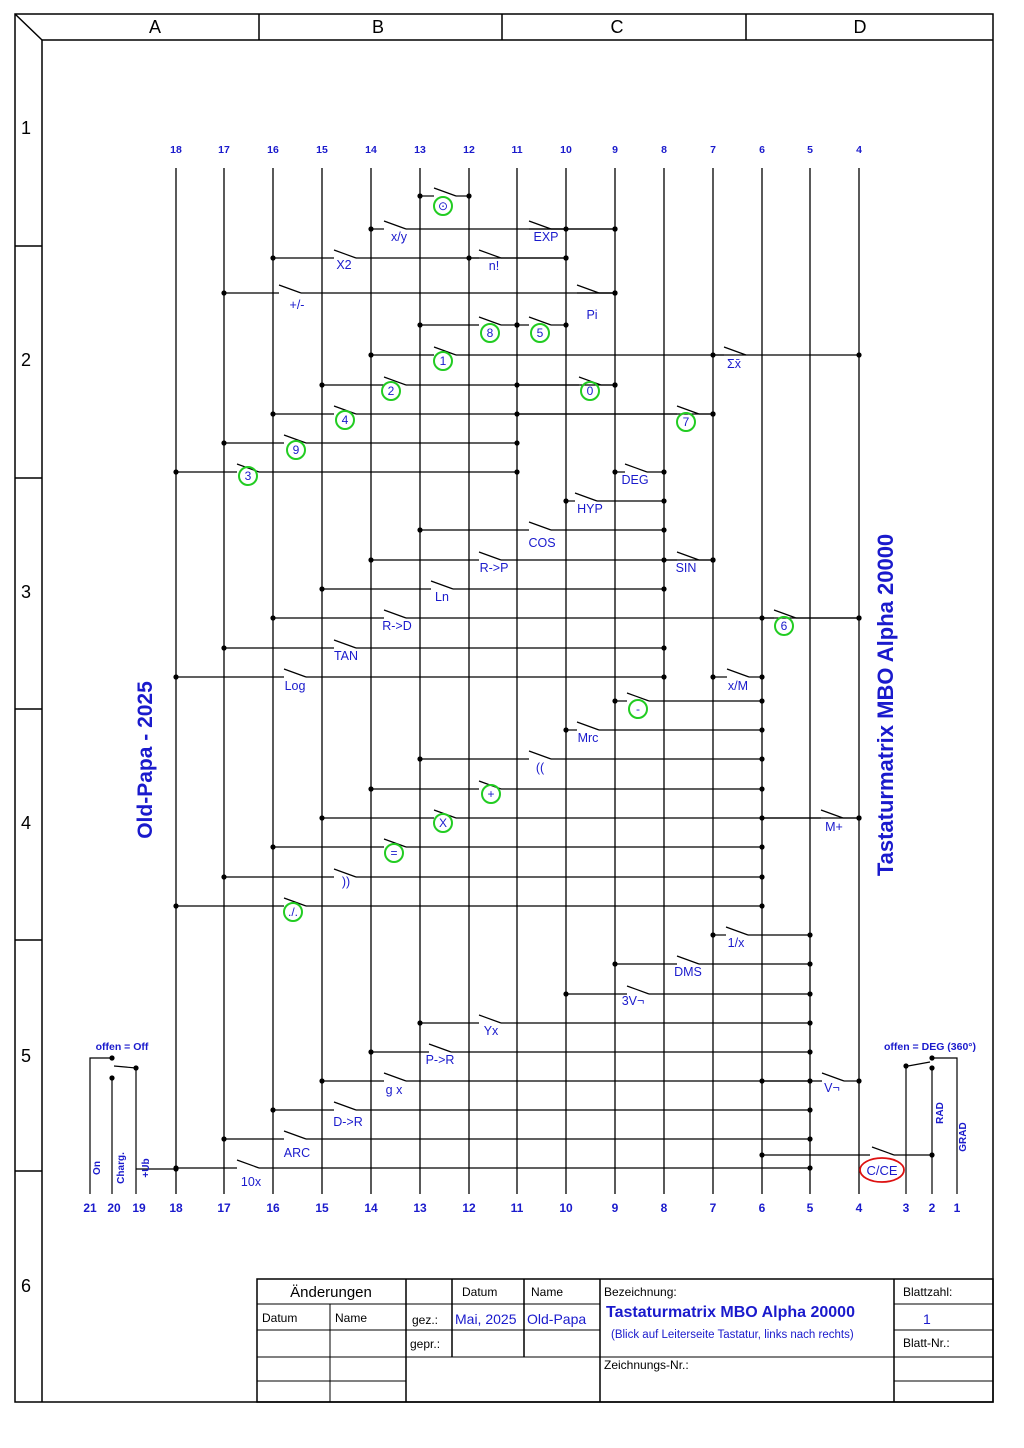 This screenshot has width=1024, height=1448. What do you see at coordinates (26, 707) in the screenshot?
I see `row-numbers: 1 2 3 4 5 6` at bounding box center [26, 707].